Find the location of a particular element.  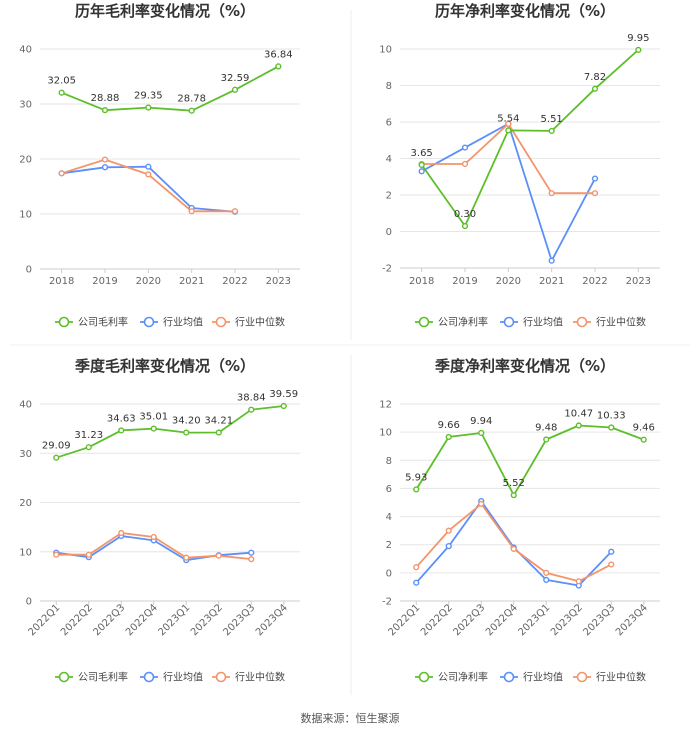

annual-gross-data-label: 32.59 is located at coordinates (235, 78).